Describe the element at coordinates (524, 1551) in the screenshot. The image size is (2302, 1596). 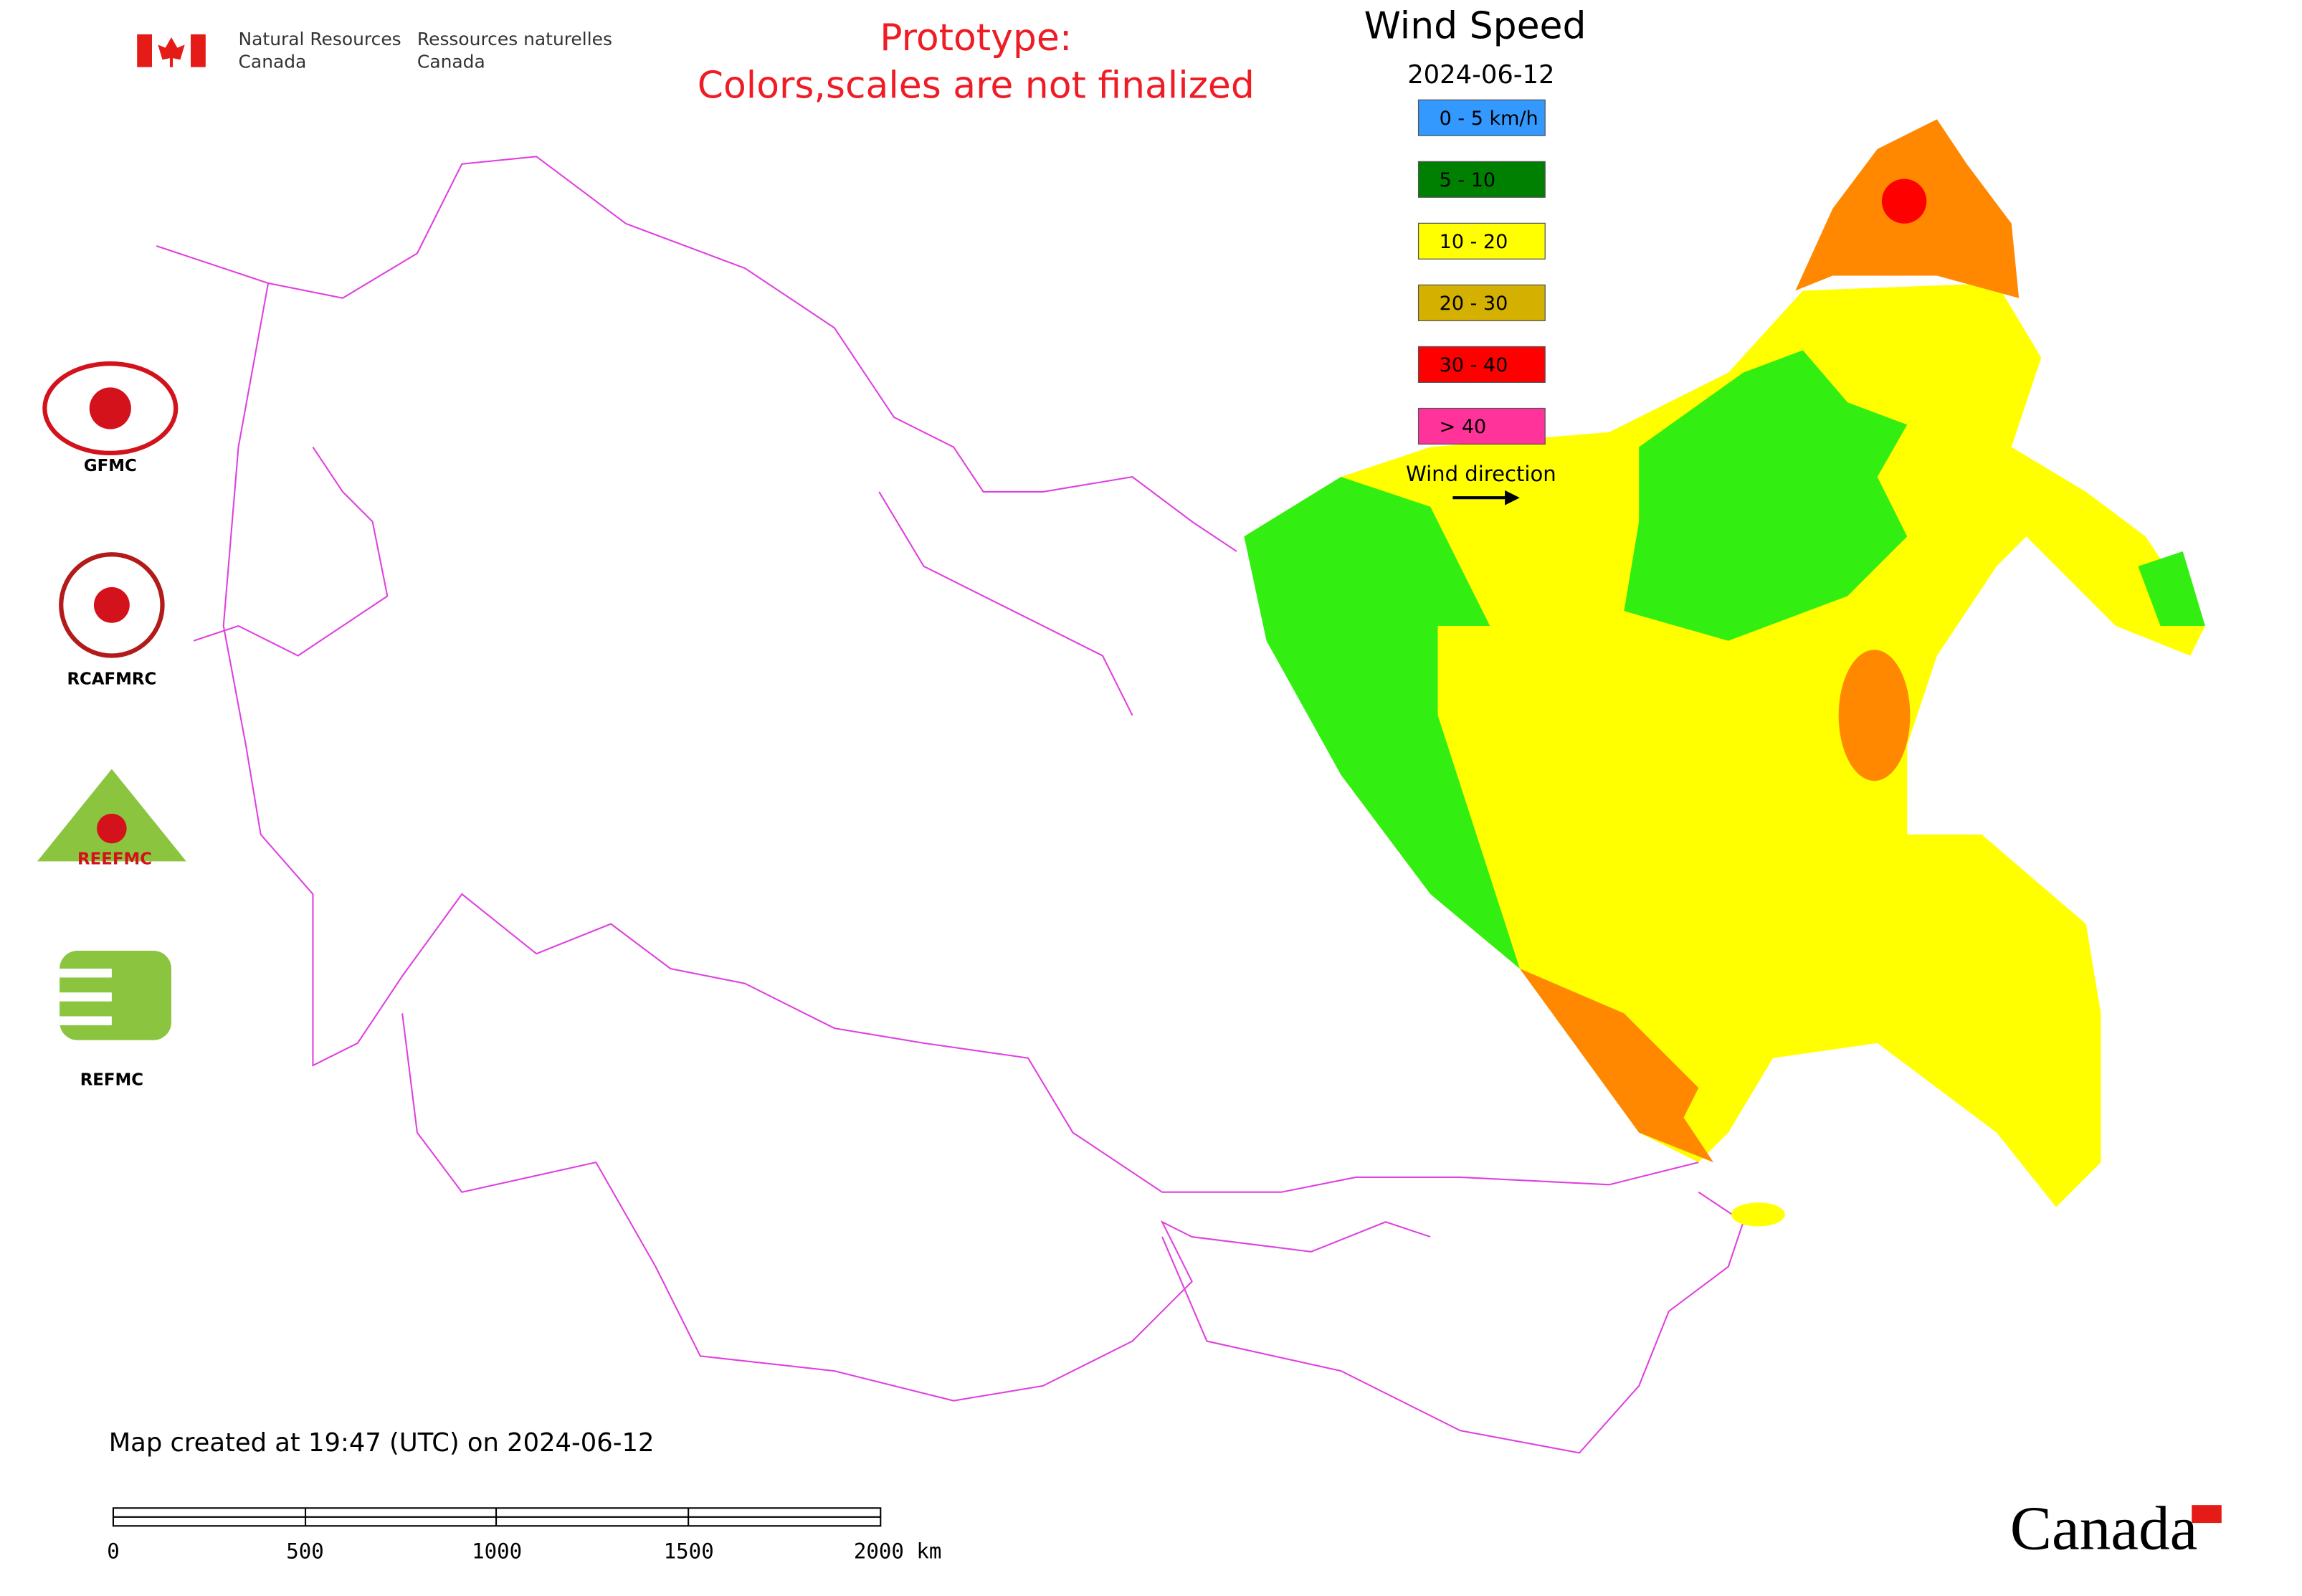
I see `scale-labels: 0 500 1000 1500 2000 km` at that location.